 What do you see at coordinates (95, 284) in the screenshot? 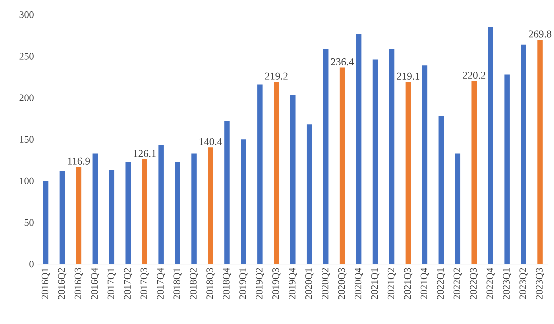
I see `x-tick-label: 2016Q4` at bounding box center [95, 284].